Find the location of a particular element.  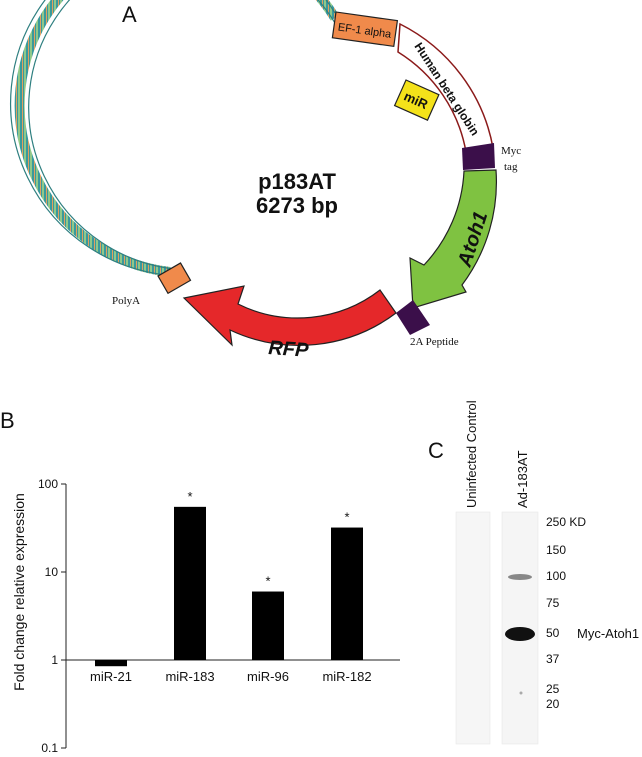

y-tick-label: 1 is located at coordinates (54, 660).